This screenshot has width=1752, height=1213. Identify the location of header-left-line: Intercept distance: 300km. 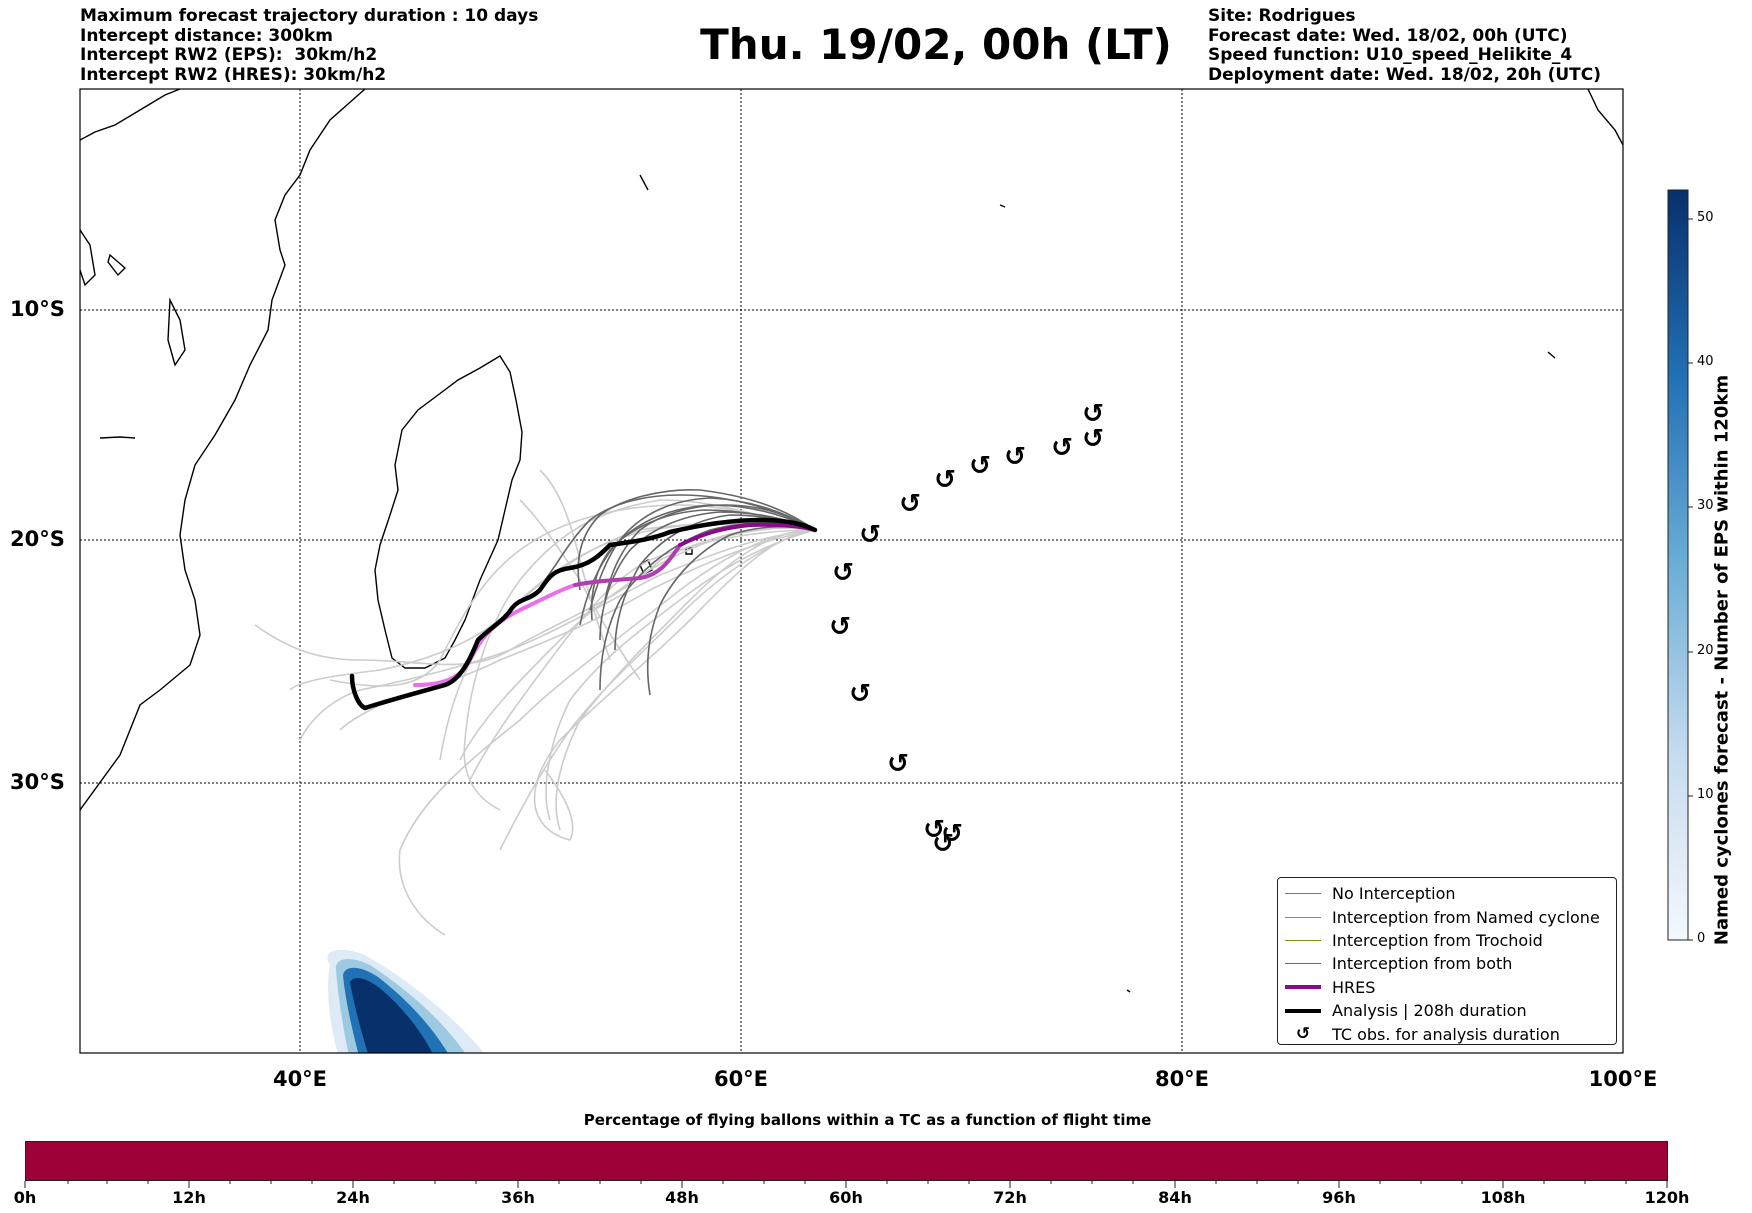
(206, 35).